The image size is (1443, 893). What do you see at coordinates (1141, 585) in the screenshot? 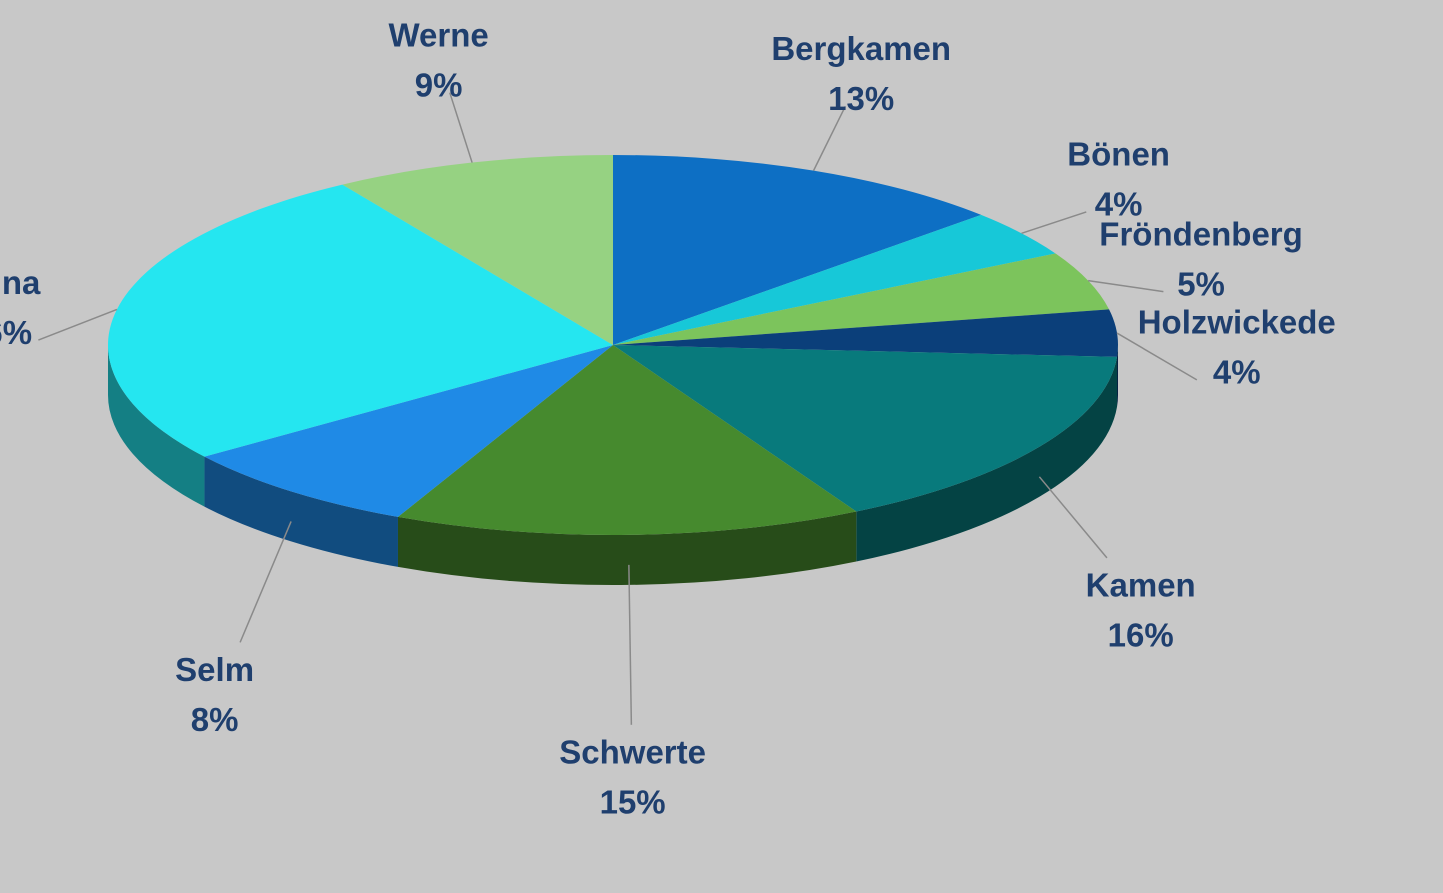
I see `category-label: Kamen` at bounding box center [1141, 585].